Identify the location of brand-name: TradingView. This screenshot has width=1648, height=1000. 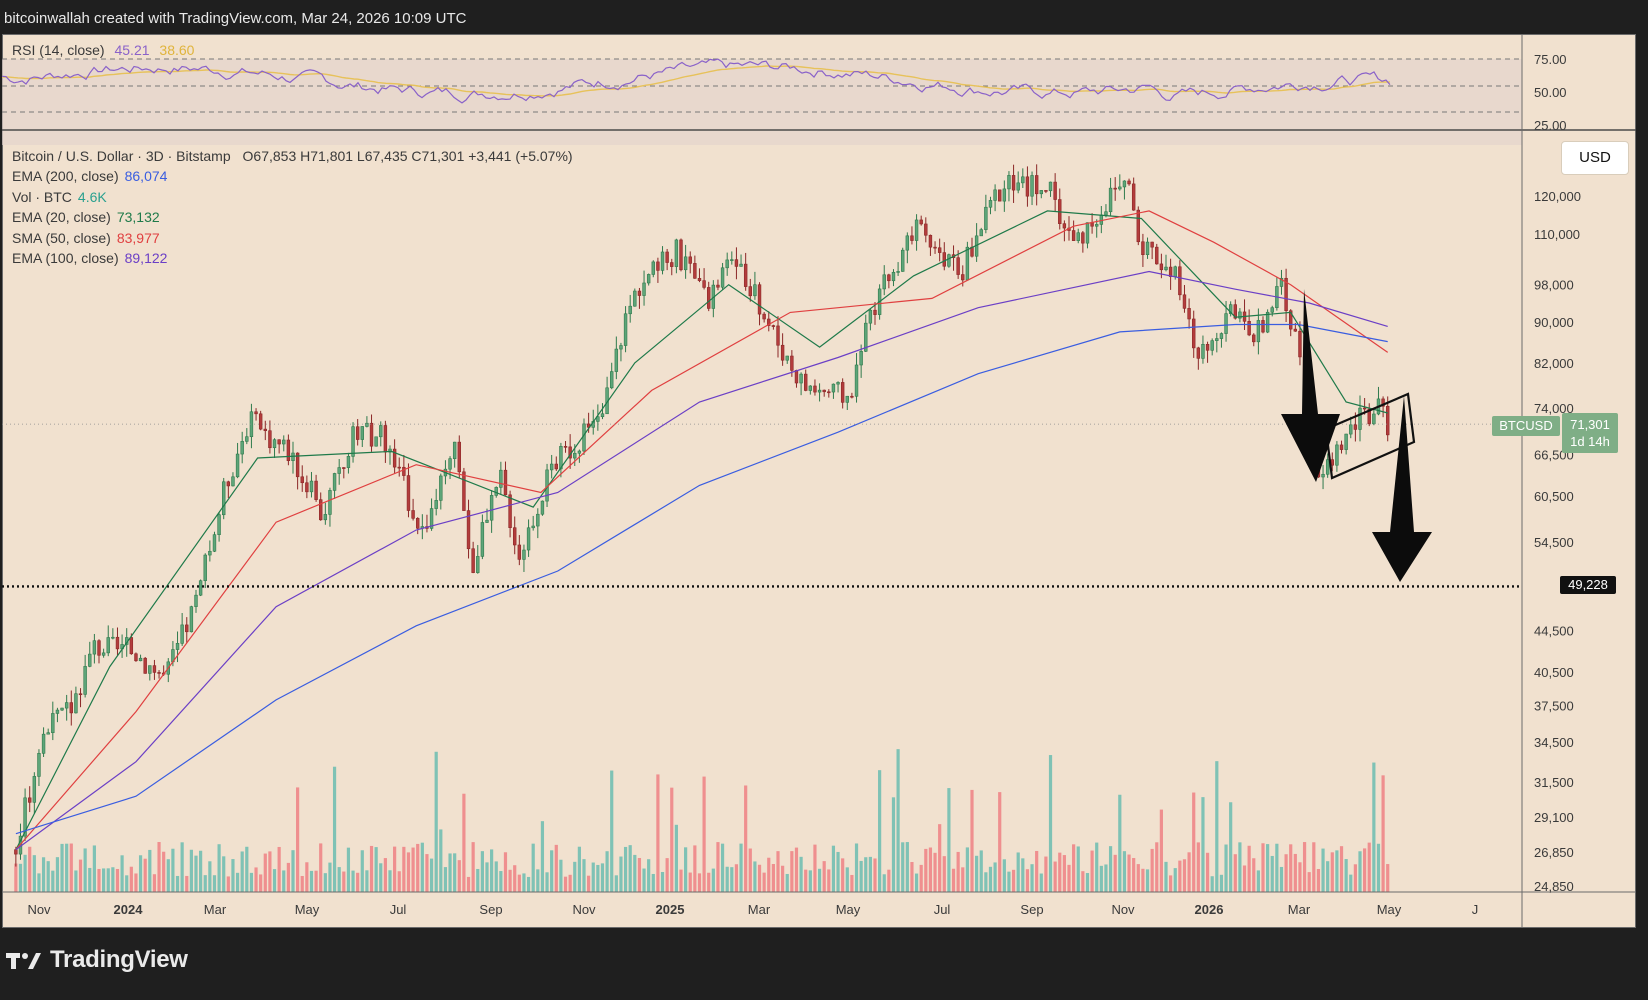
(119, 959).